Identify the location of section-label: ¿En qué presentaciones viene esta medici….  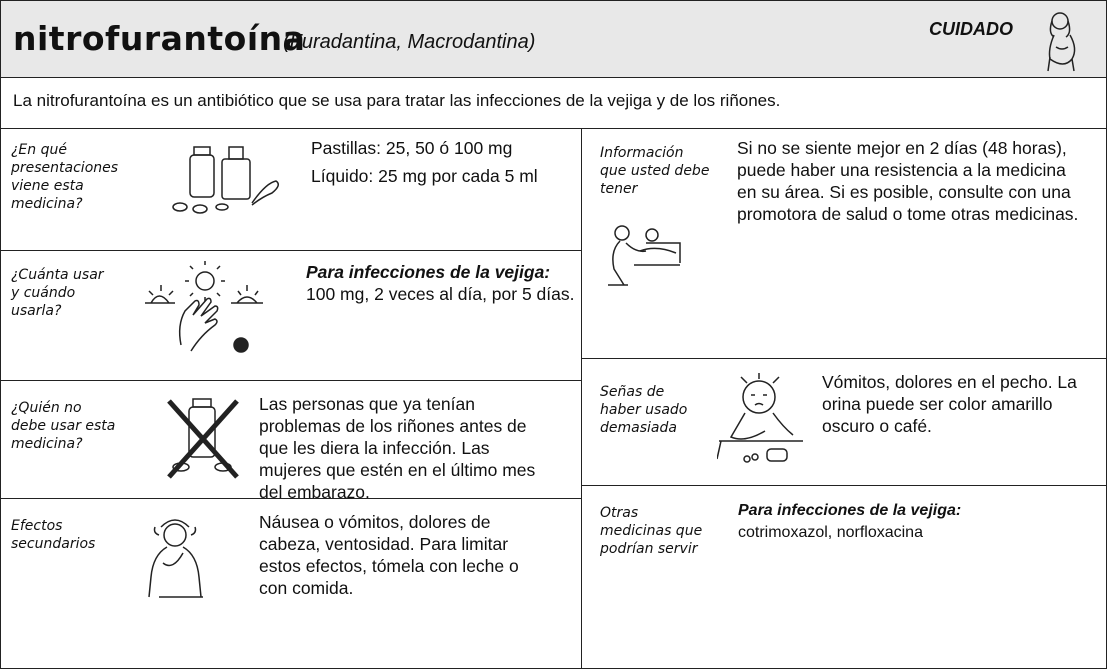
(65, 177).